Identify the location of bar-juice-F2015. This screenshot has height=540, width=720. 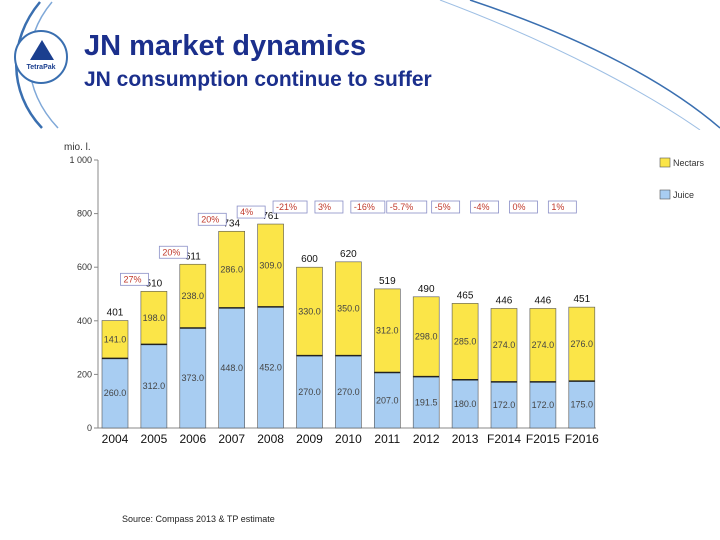
(543, 405).